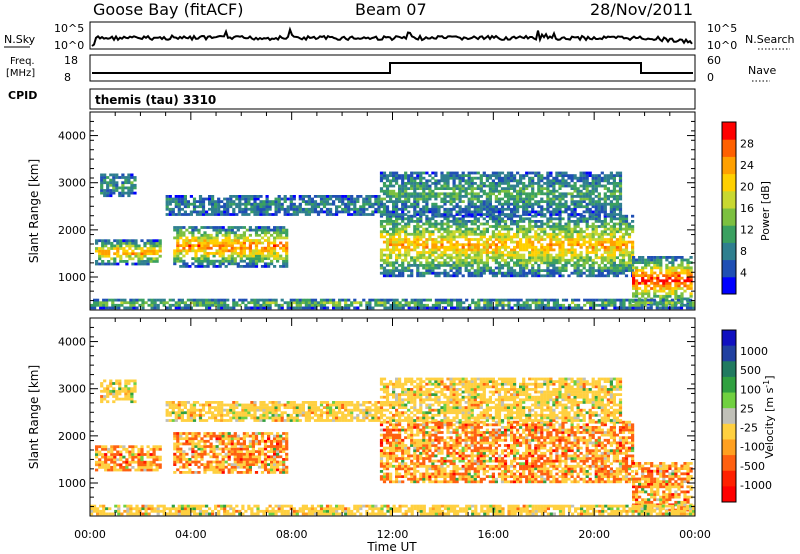 The height and width of the screenshot is (554, 800). What do you see at coordinates (20, 39) in the screenshot?
I see `noise-left-label: N.Sky` at bounding box center [20, 39].